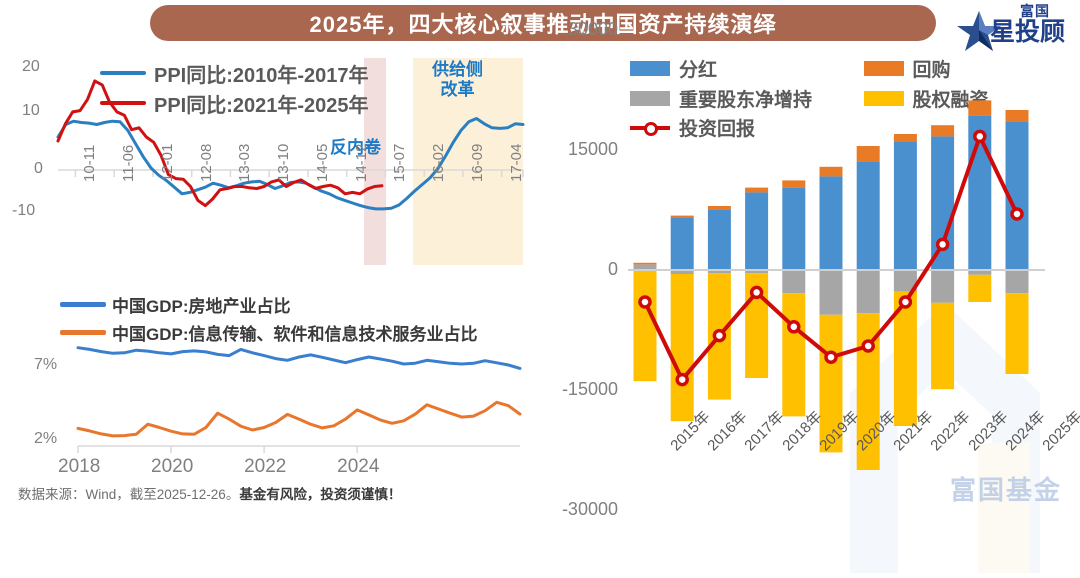  I want to click on band-supply-side-reform, so click(468, 161).